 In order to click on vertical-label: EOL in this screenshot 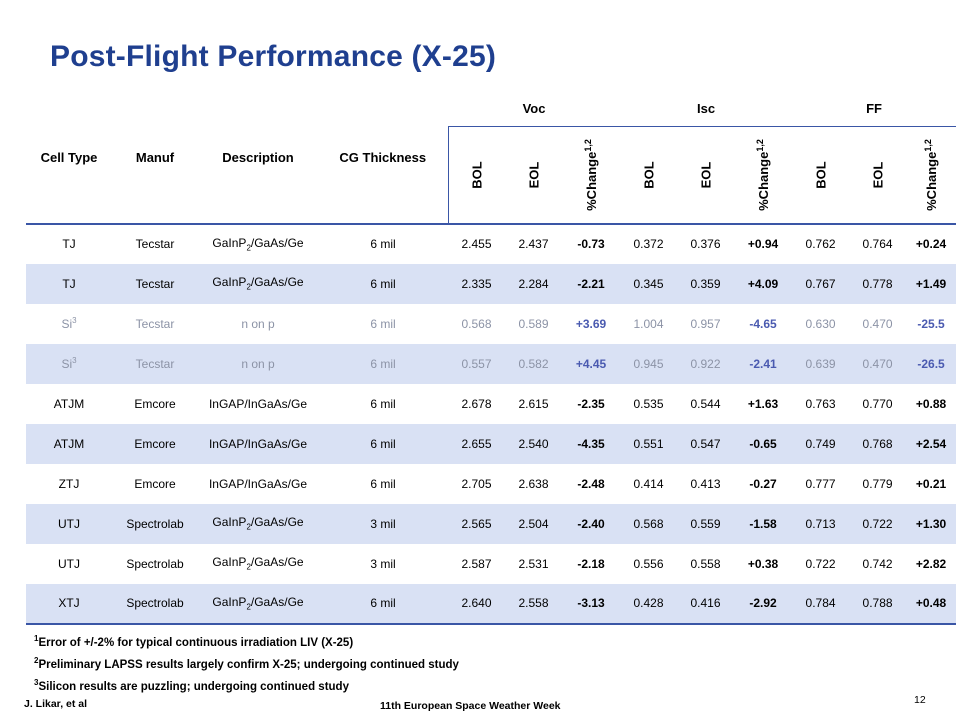, I will do `click(533, 174)`.